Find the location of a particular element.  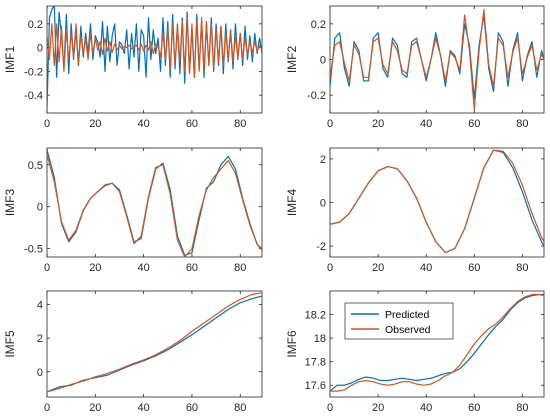

y-tick-label: 18 is located at coordinates (320, 339).